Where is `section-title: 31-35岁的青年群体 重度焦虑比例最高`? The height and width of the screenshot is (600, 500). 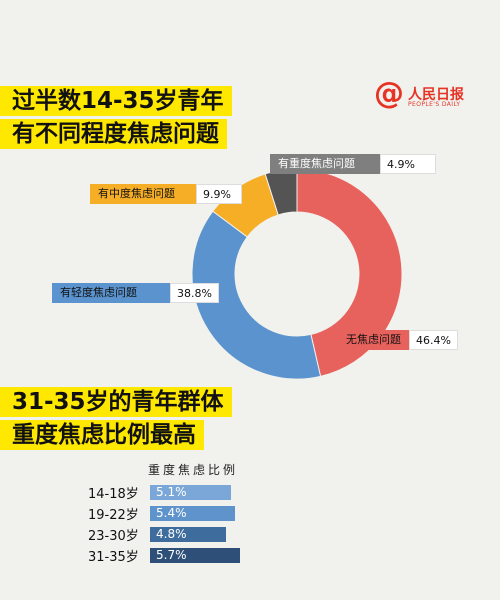 section-title: 31-35岁的青年群体 重度焦虑比例最高 is located at coordinates (116, 420).